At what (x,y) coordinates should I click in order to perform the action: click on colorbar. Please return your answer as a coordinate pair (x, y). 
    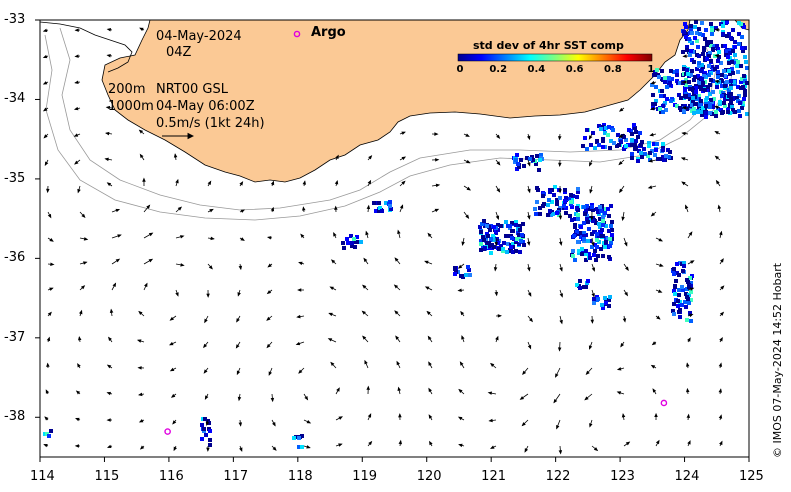
    Looking at the image, I should click on (555, 57).